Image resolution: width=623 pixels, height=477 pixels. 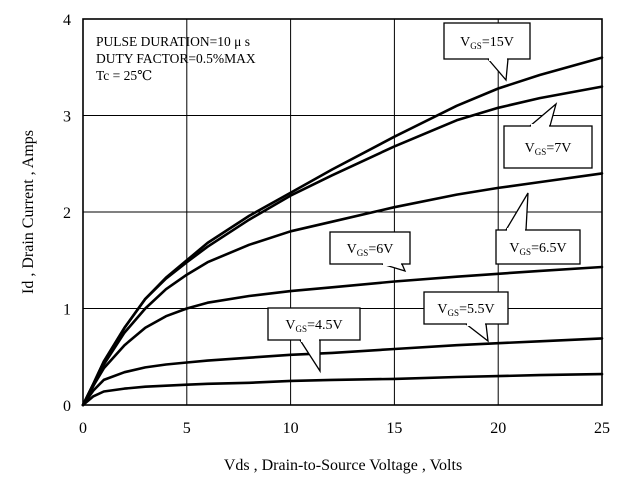 I want to click on y-tick-label: 4, so click(x=67, y=20).